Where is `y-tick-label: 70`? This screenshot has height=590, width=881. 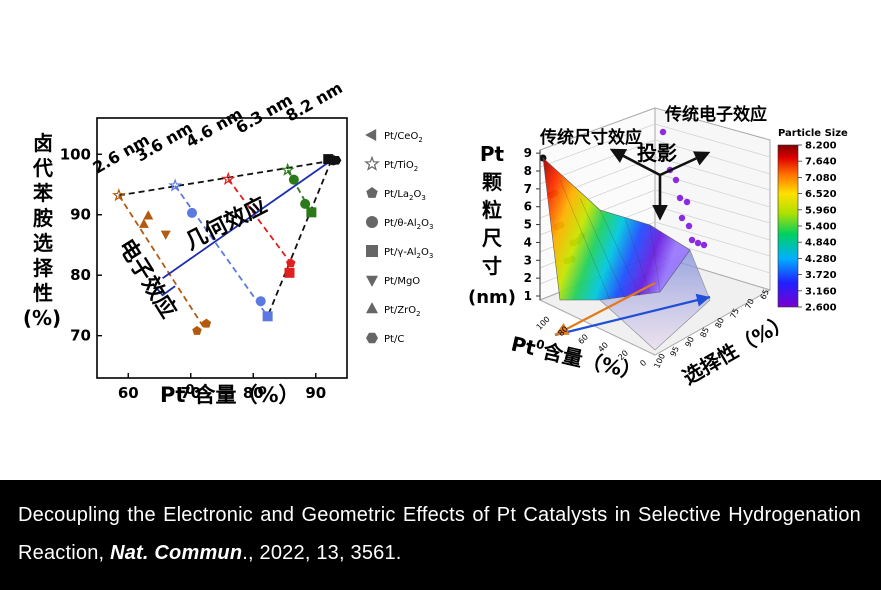 y-tick-label: 70 is located at coordinates (80, 336).